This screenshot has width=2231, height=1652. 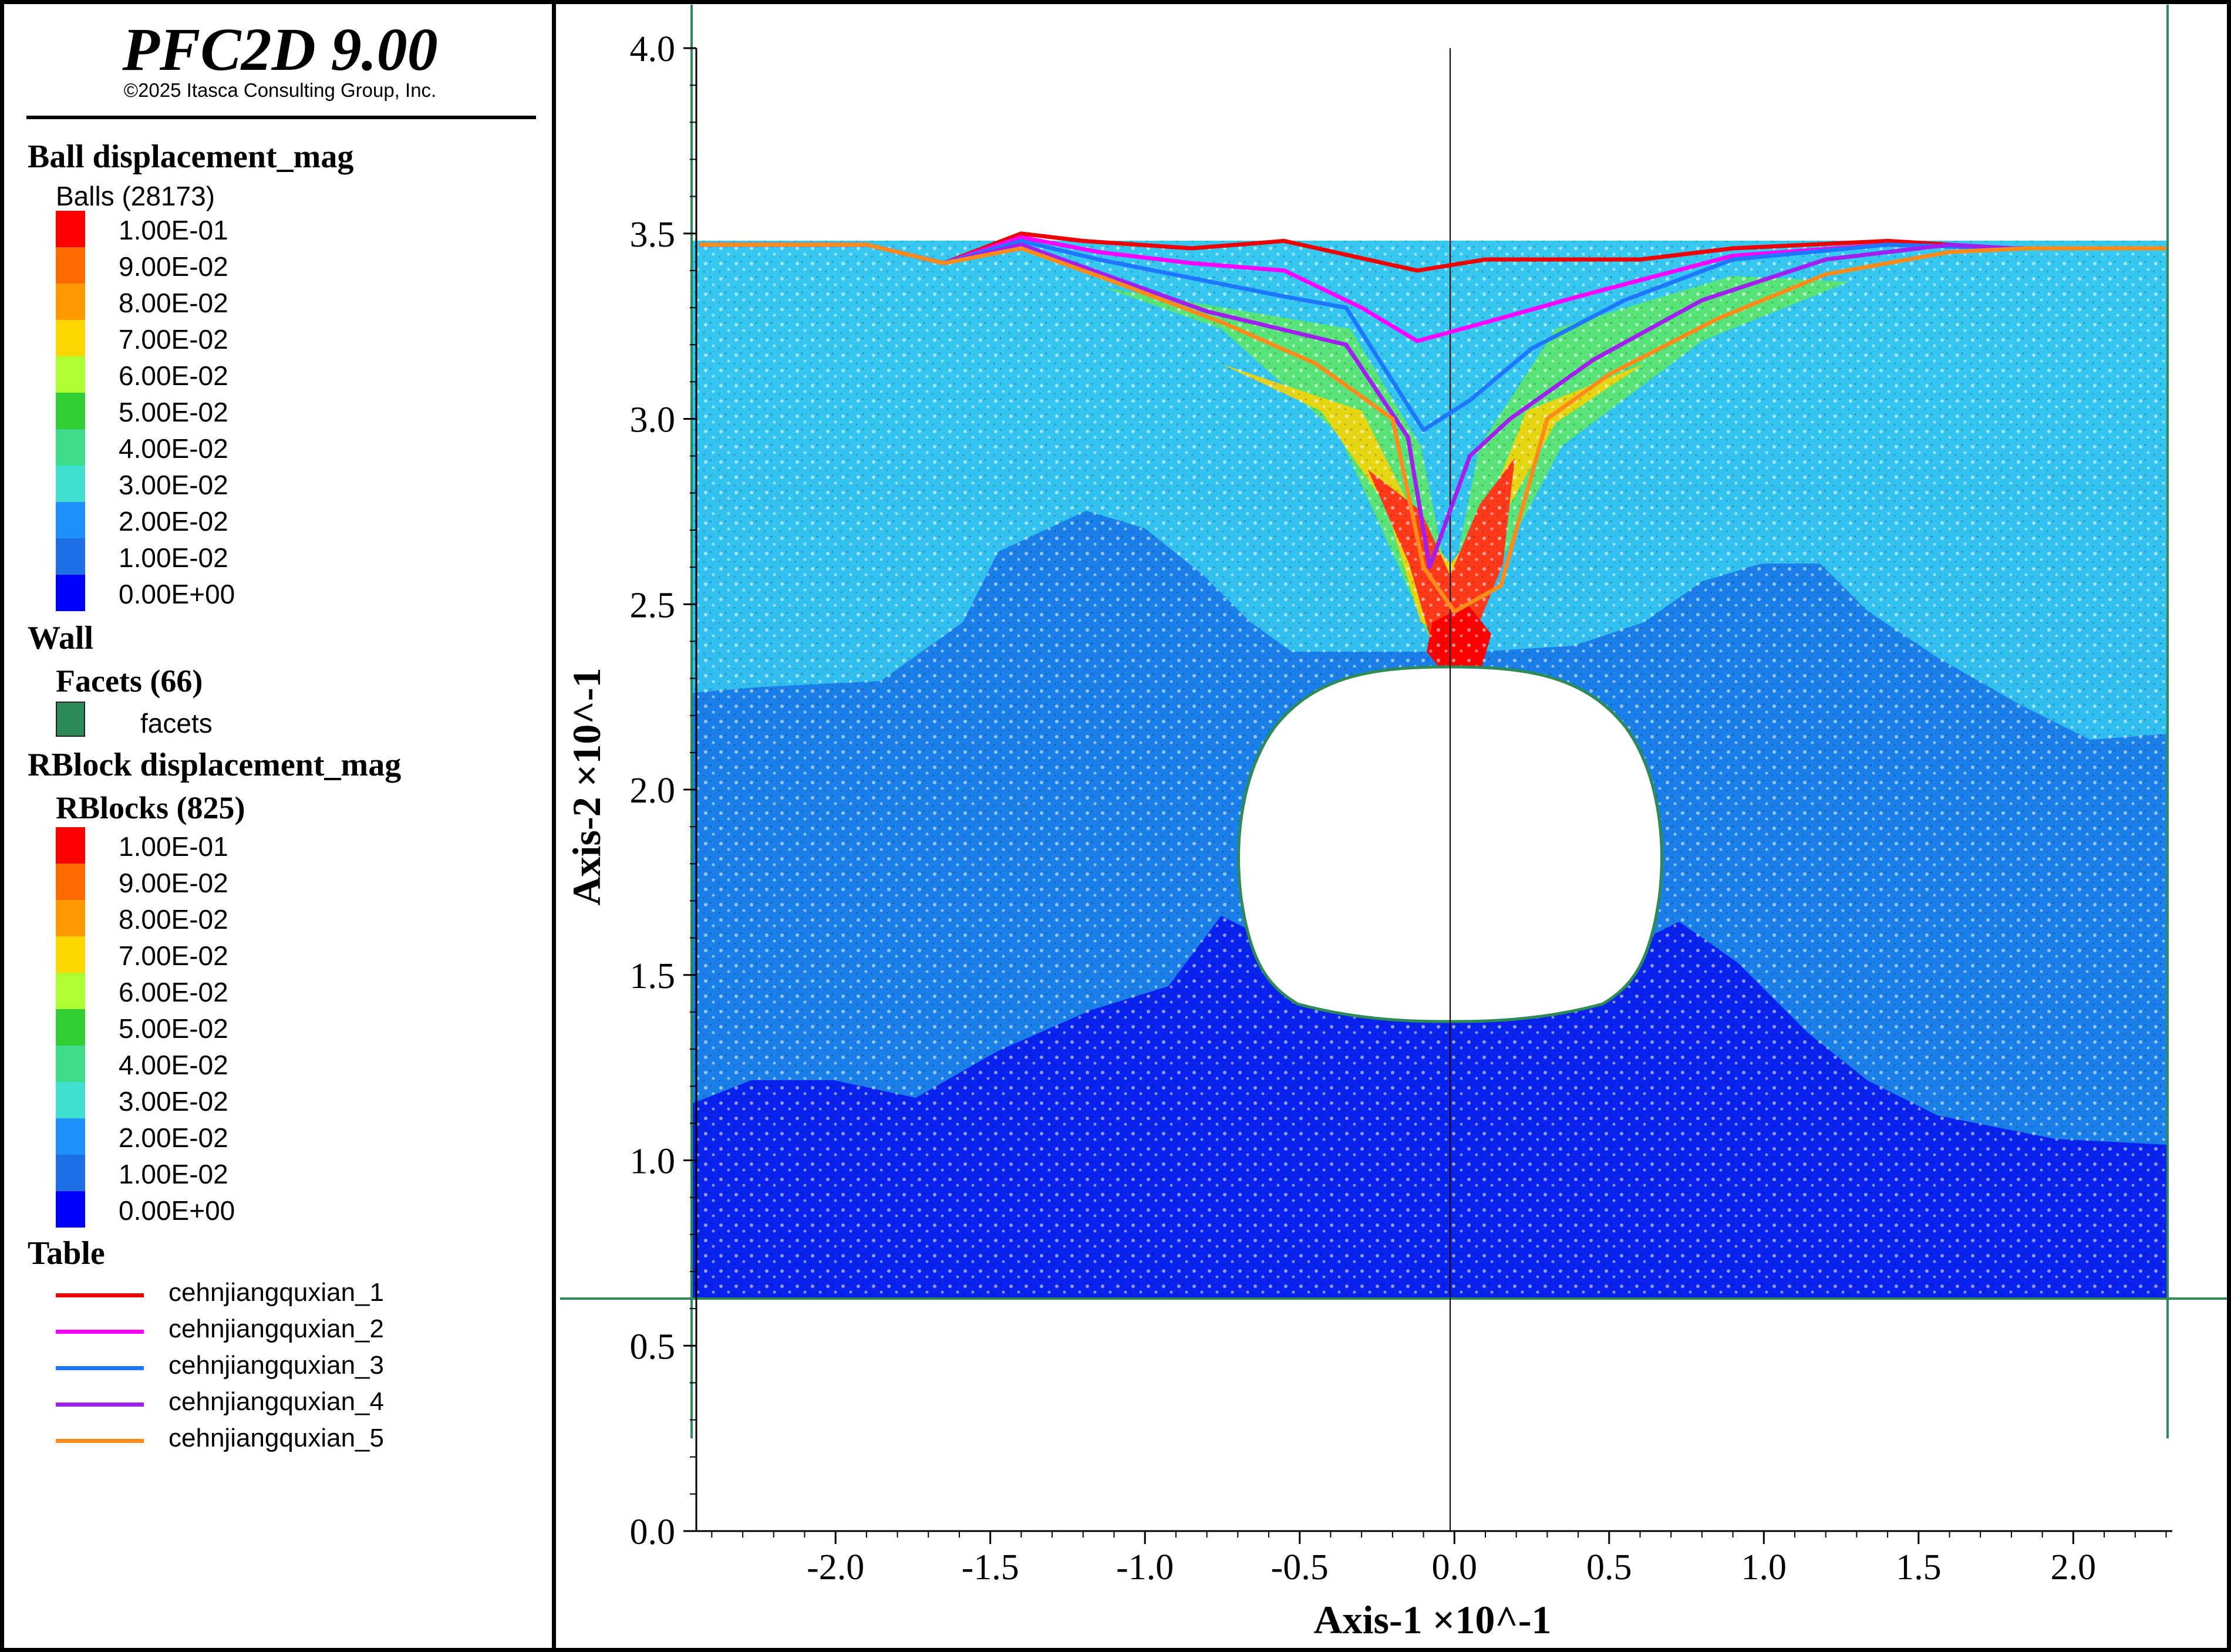 What do you see at coordinates (173, 883) in the screenshot?
I see `rblock-scale-value-label: 9.00E-02` at bounding box center [173, 883].